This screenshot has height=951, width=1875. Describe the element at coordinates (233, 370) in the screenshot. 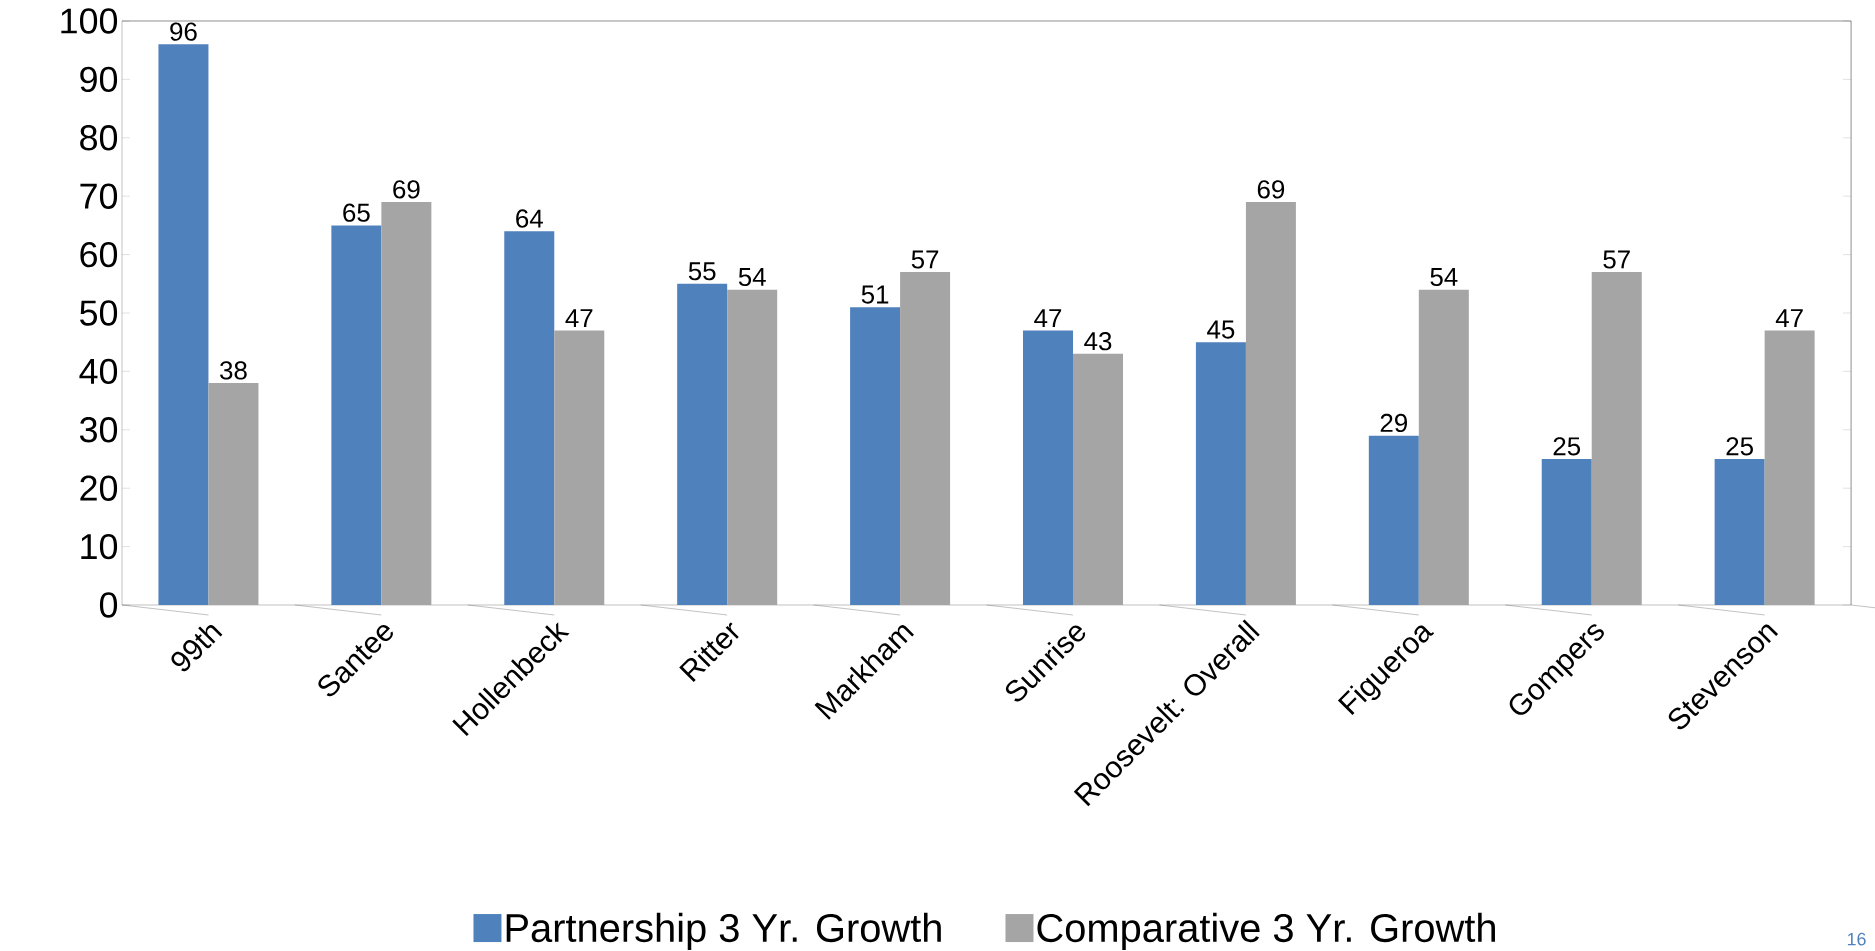

I see `data-label: 38` at that location.